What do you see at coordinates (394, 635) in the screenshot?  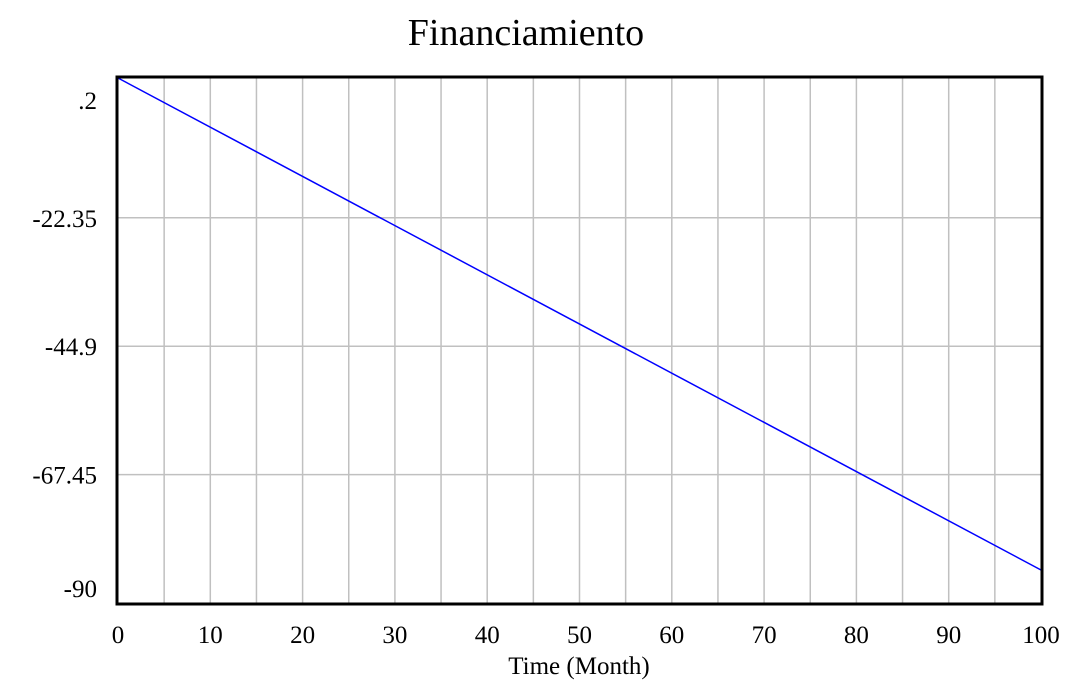 I see `x-tick-label: 30` at bounding box center [394, 635].